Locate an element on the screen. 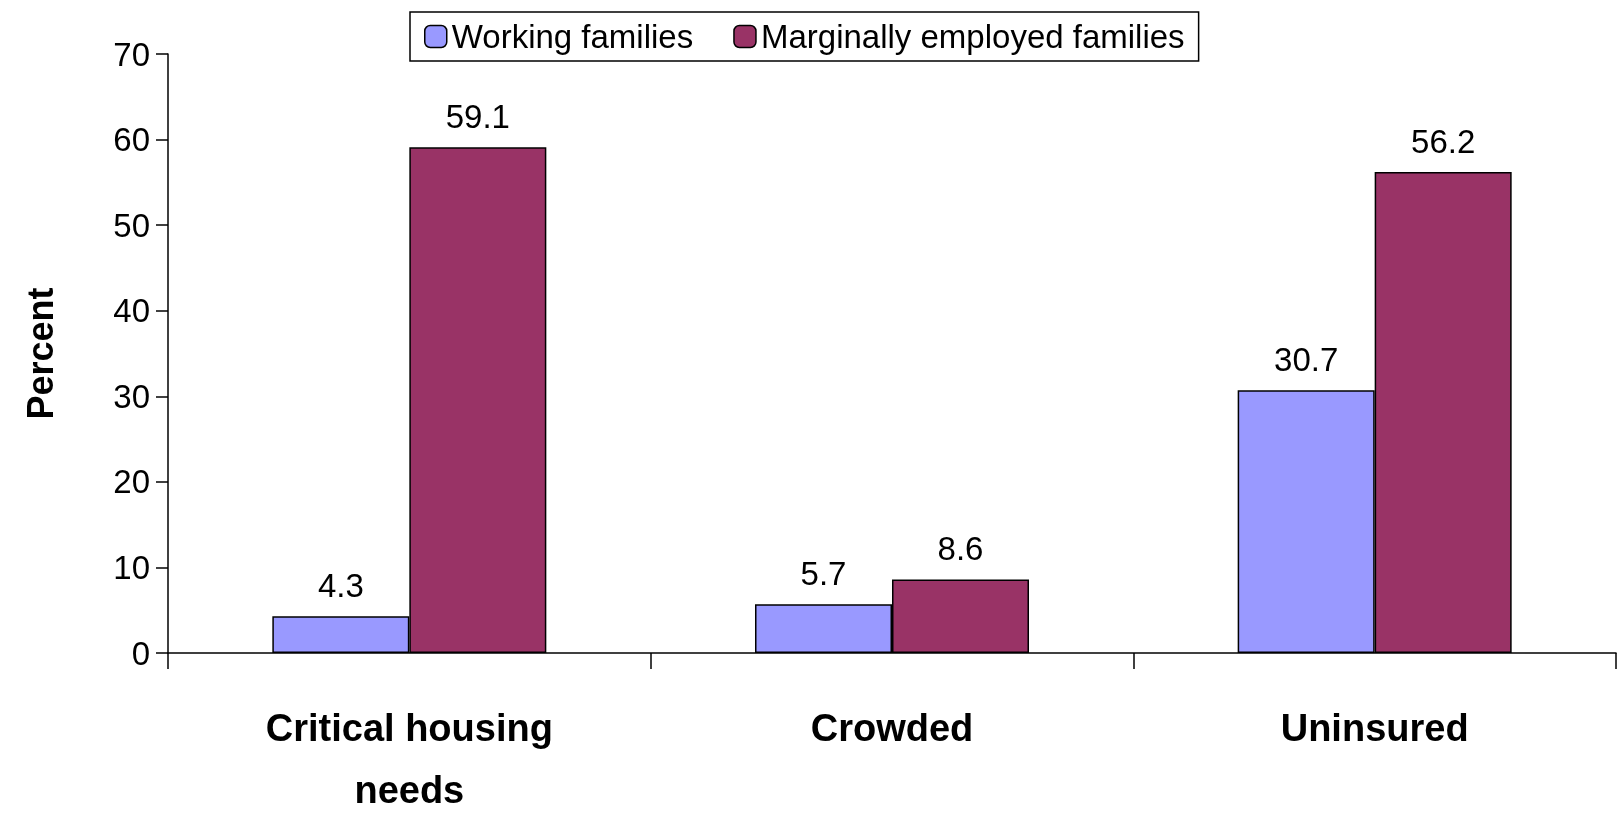 This screenshot has width=1624, height=821. y-tick-label: 70 is located at coordinates (131, 54).